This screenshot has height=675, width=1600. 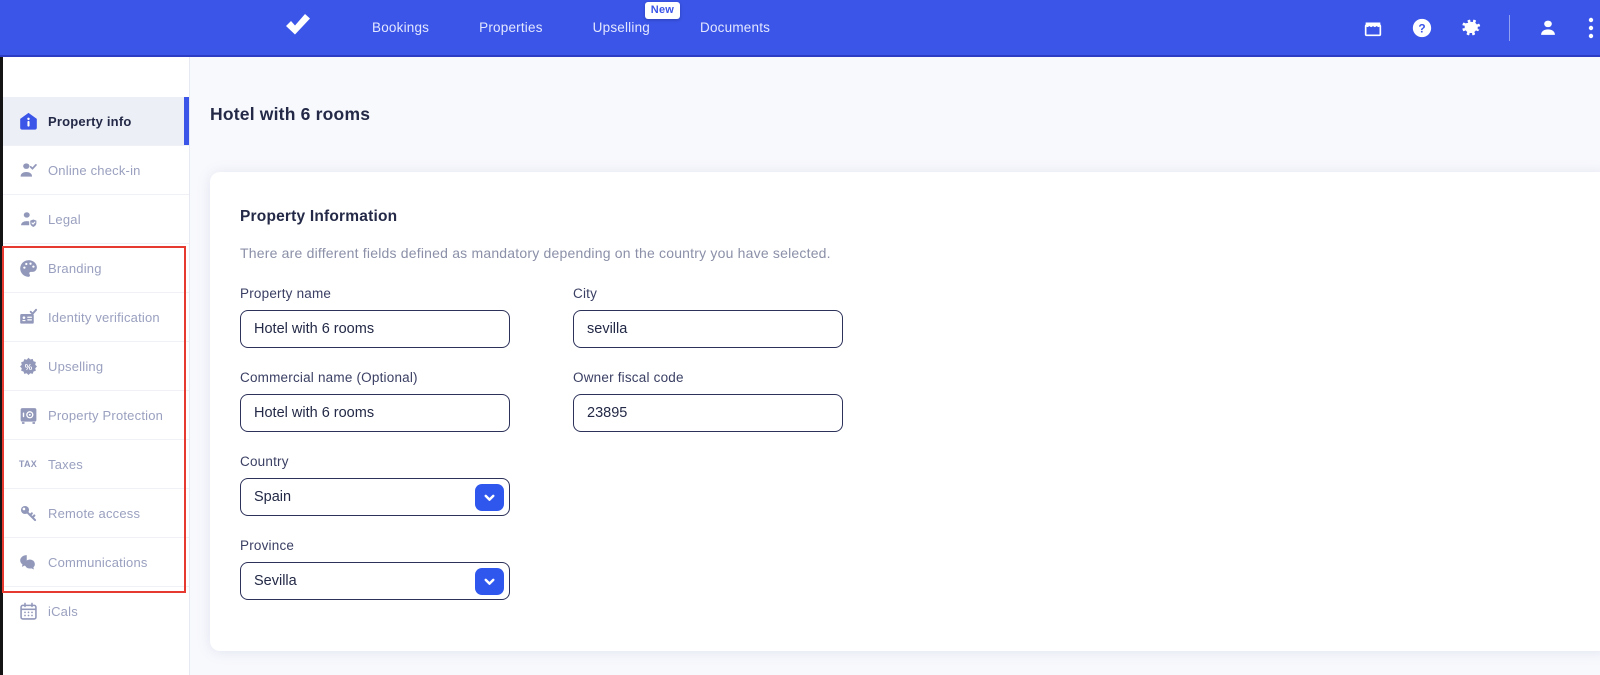 What do you see at coordinates (286, 293) in the screenshot?
I see `property-name-label: Property name` at bounding box center [286, 293].